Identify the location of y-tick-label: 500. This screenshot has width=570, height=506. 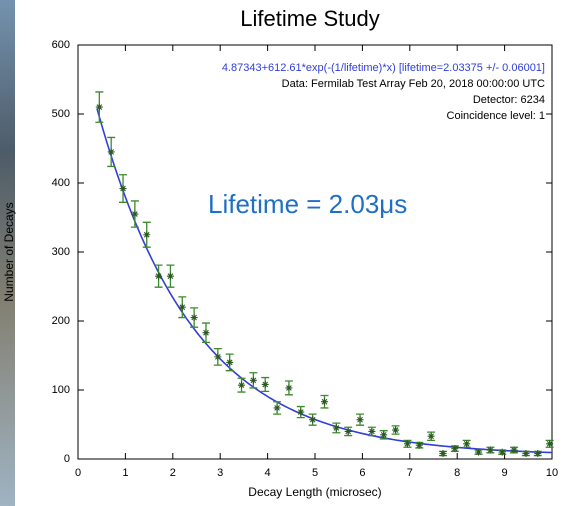
(61, 114).